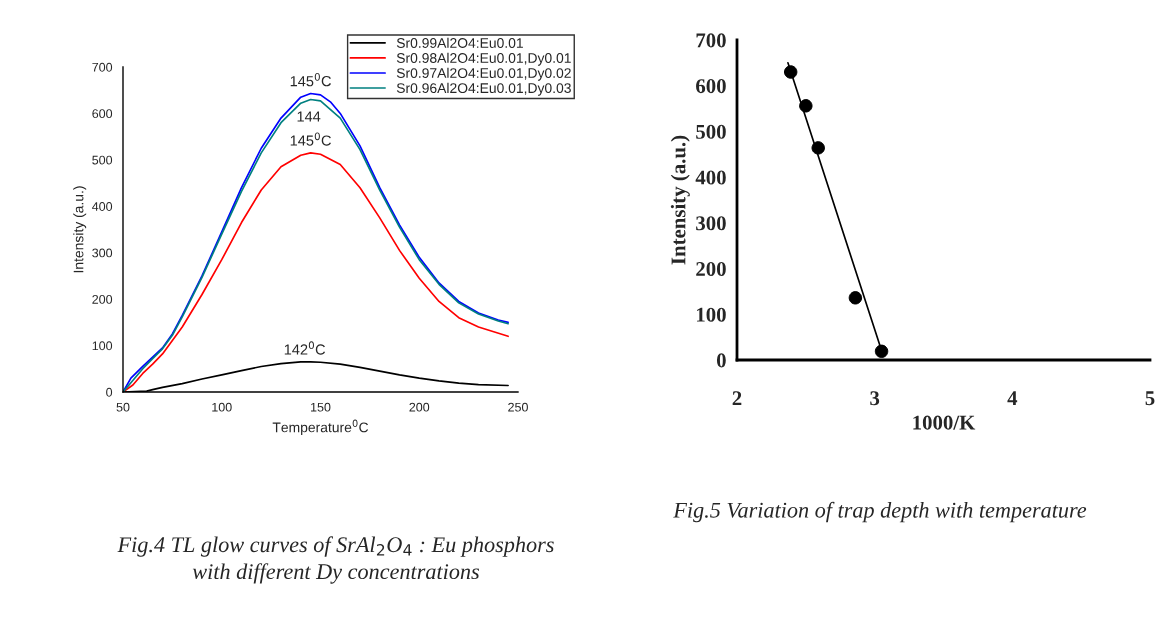 This screenshot has height=619, width=1171. Describe the element at coordinates (737, 398) in the screenshot. I see `x-tick-label: 2` at that location.